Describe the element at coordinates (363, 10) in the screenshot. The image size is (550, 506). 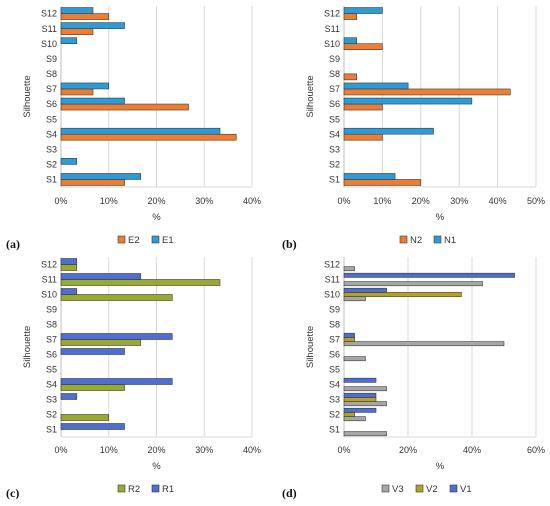
I see `bar-N1-S12` at that location.